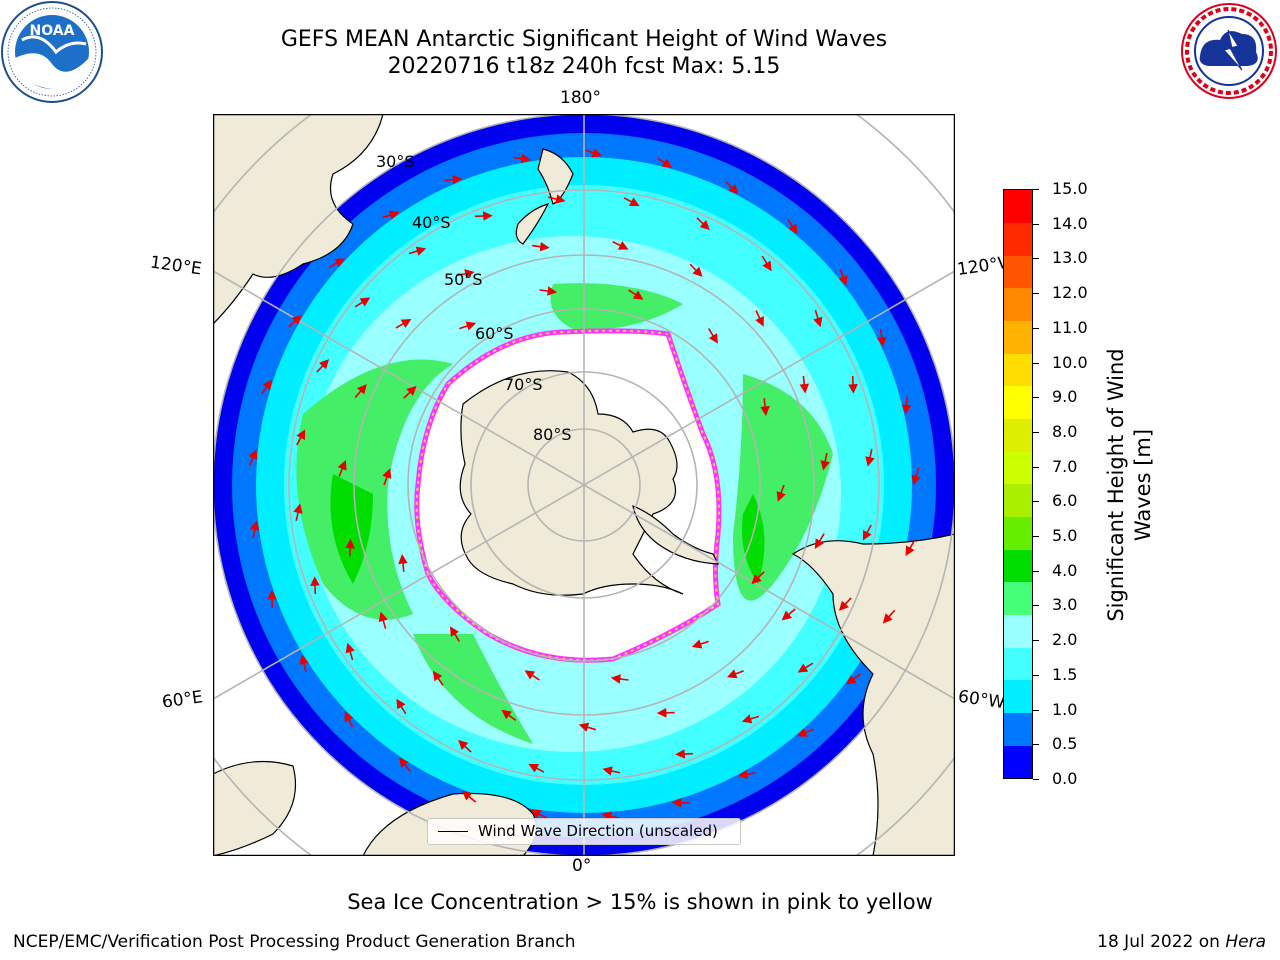 Image resolution: width=1280 pixels, height=960 pixels. I want to click on sea-ice-fringe, so click(567, 495).